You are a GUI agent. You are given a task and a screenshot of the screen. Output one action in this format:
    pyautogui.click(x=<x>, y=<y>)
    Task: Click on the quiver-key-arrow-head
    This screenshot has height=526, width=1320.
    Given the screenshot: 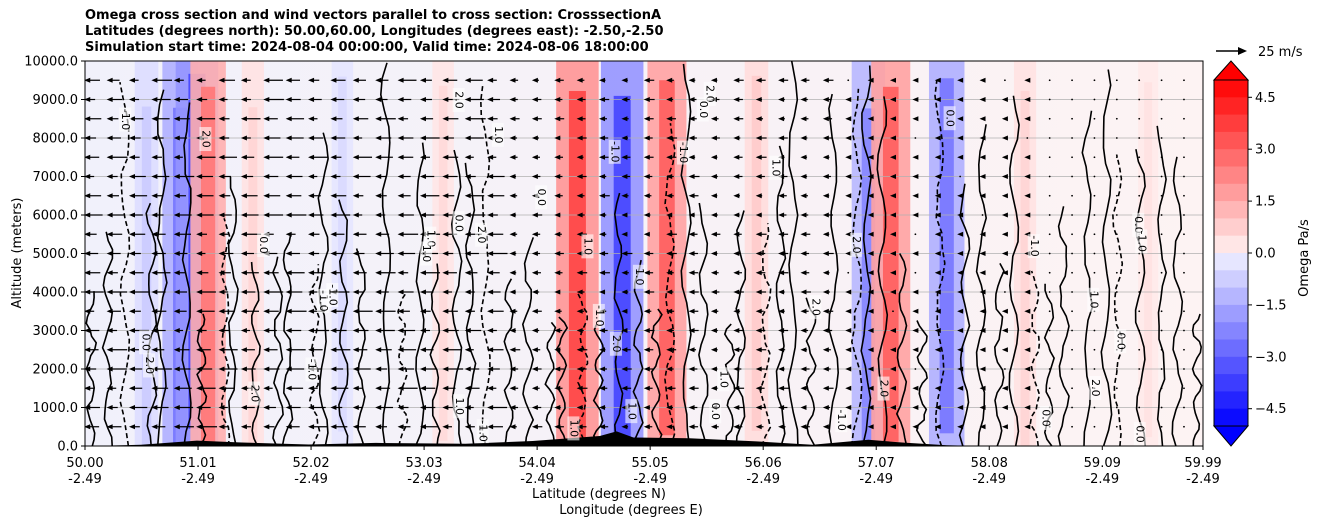 What is the action you would take?
    pyautogui.click(x=1242, y=51)
    